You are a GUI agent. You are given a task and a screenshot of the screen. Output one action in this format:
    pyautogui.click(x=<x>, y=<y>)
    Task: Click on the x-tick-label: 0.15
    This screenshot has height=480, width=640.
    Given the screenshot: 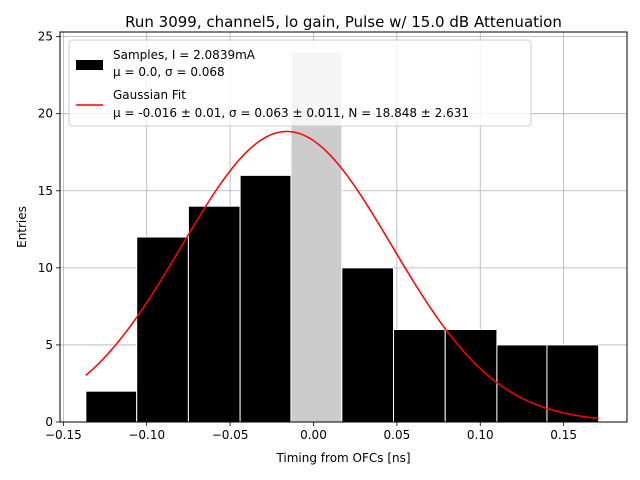 What is the action you would take?
    pyautogui.click(x=563, y=435)
    